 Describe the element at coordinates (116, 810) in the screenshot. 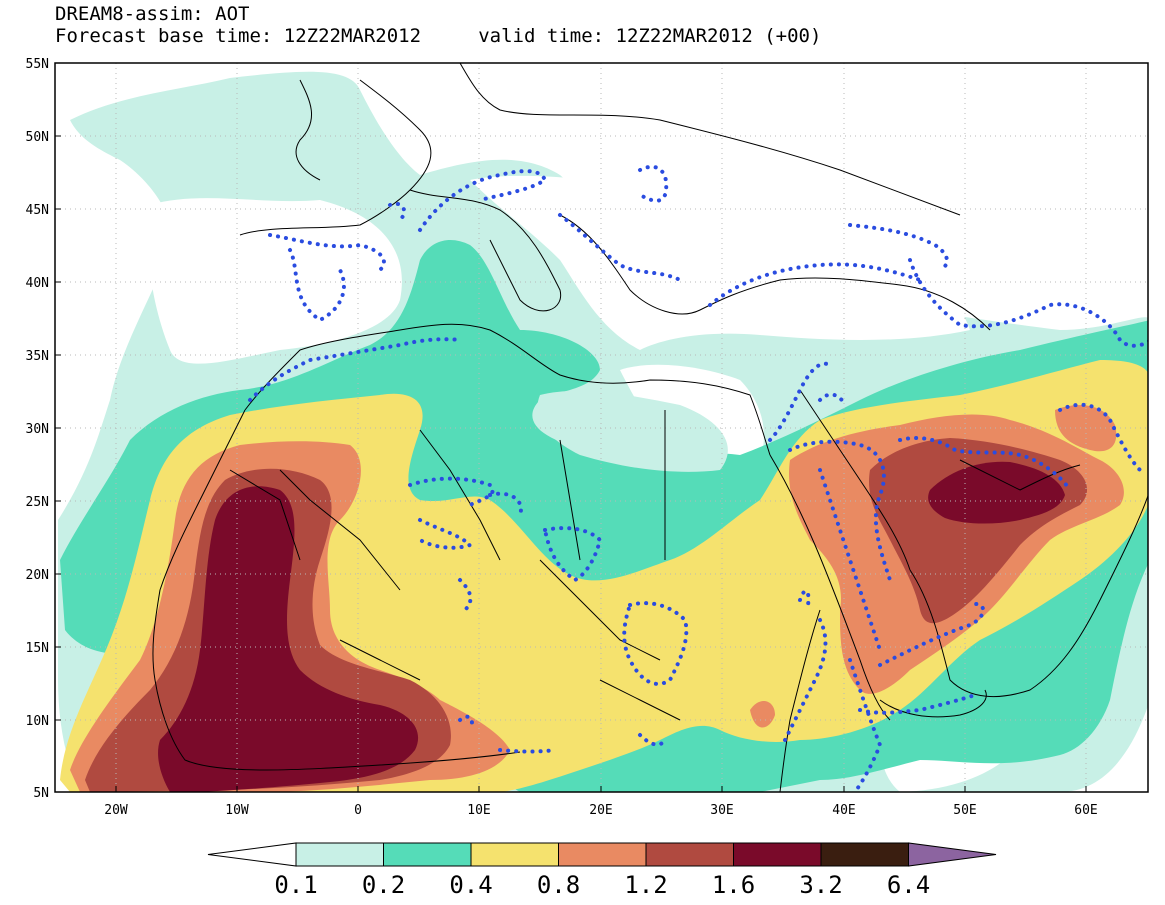

I see `lon-label: 20W` at that location.